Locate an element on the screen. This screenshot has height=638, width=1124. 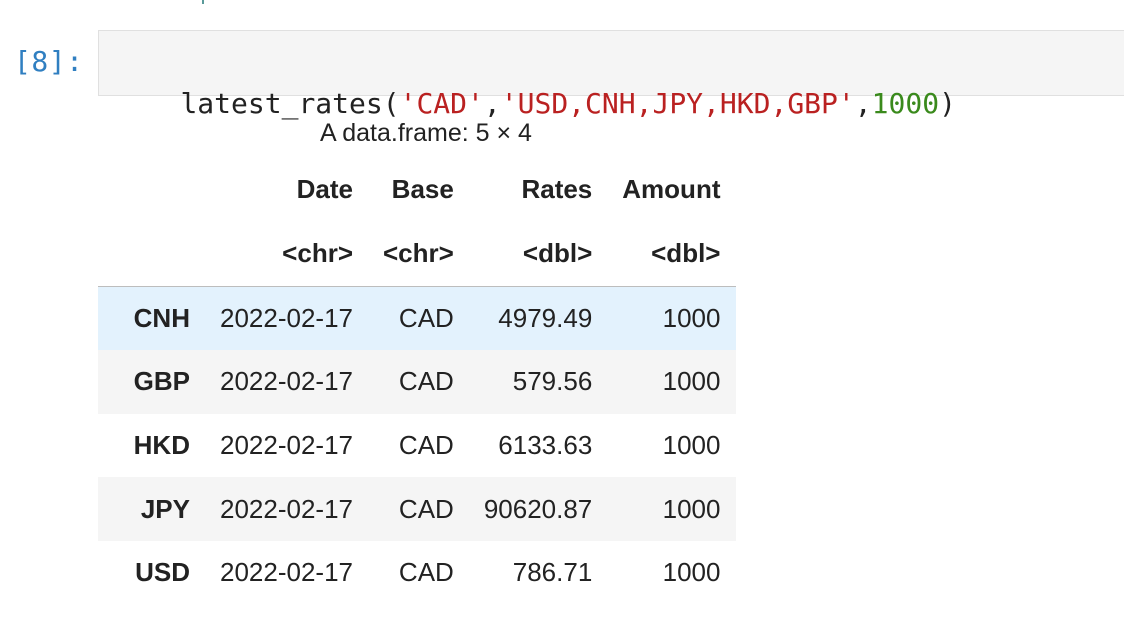
table-row: HKD 2022-02-17 CAD 6133.63 1000 is located at coordinates (417, 446).